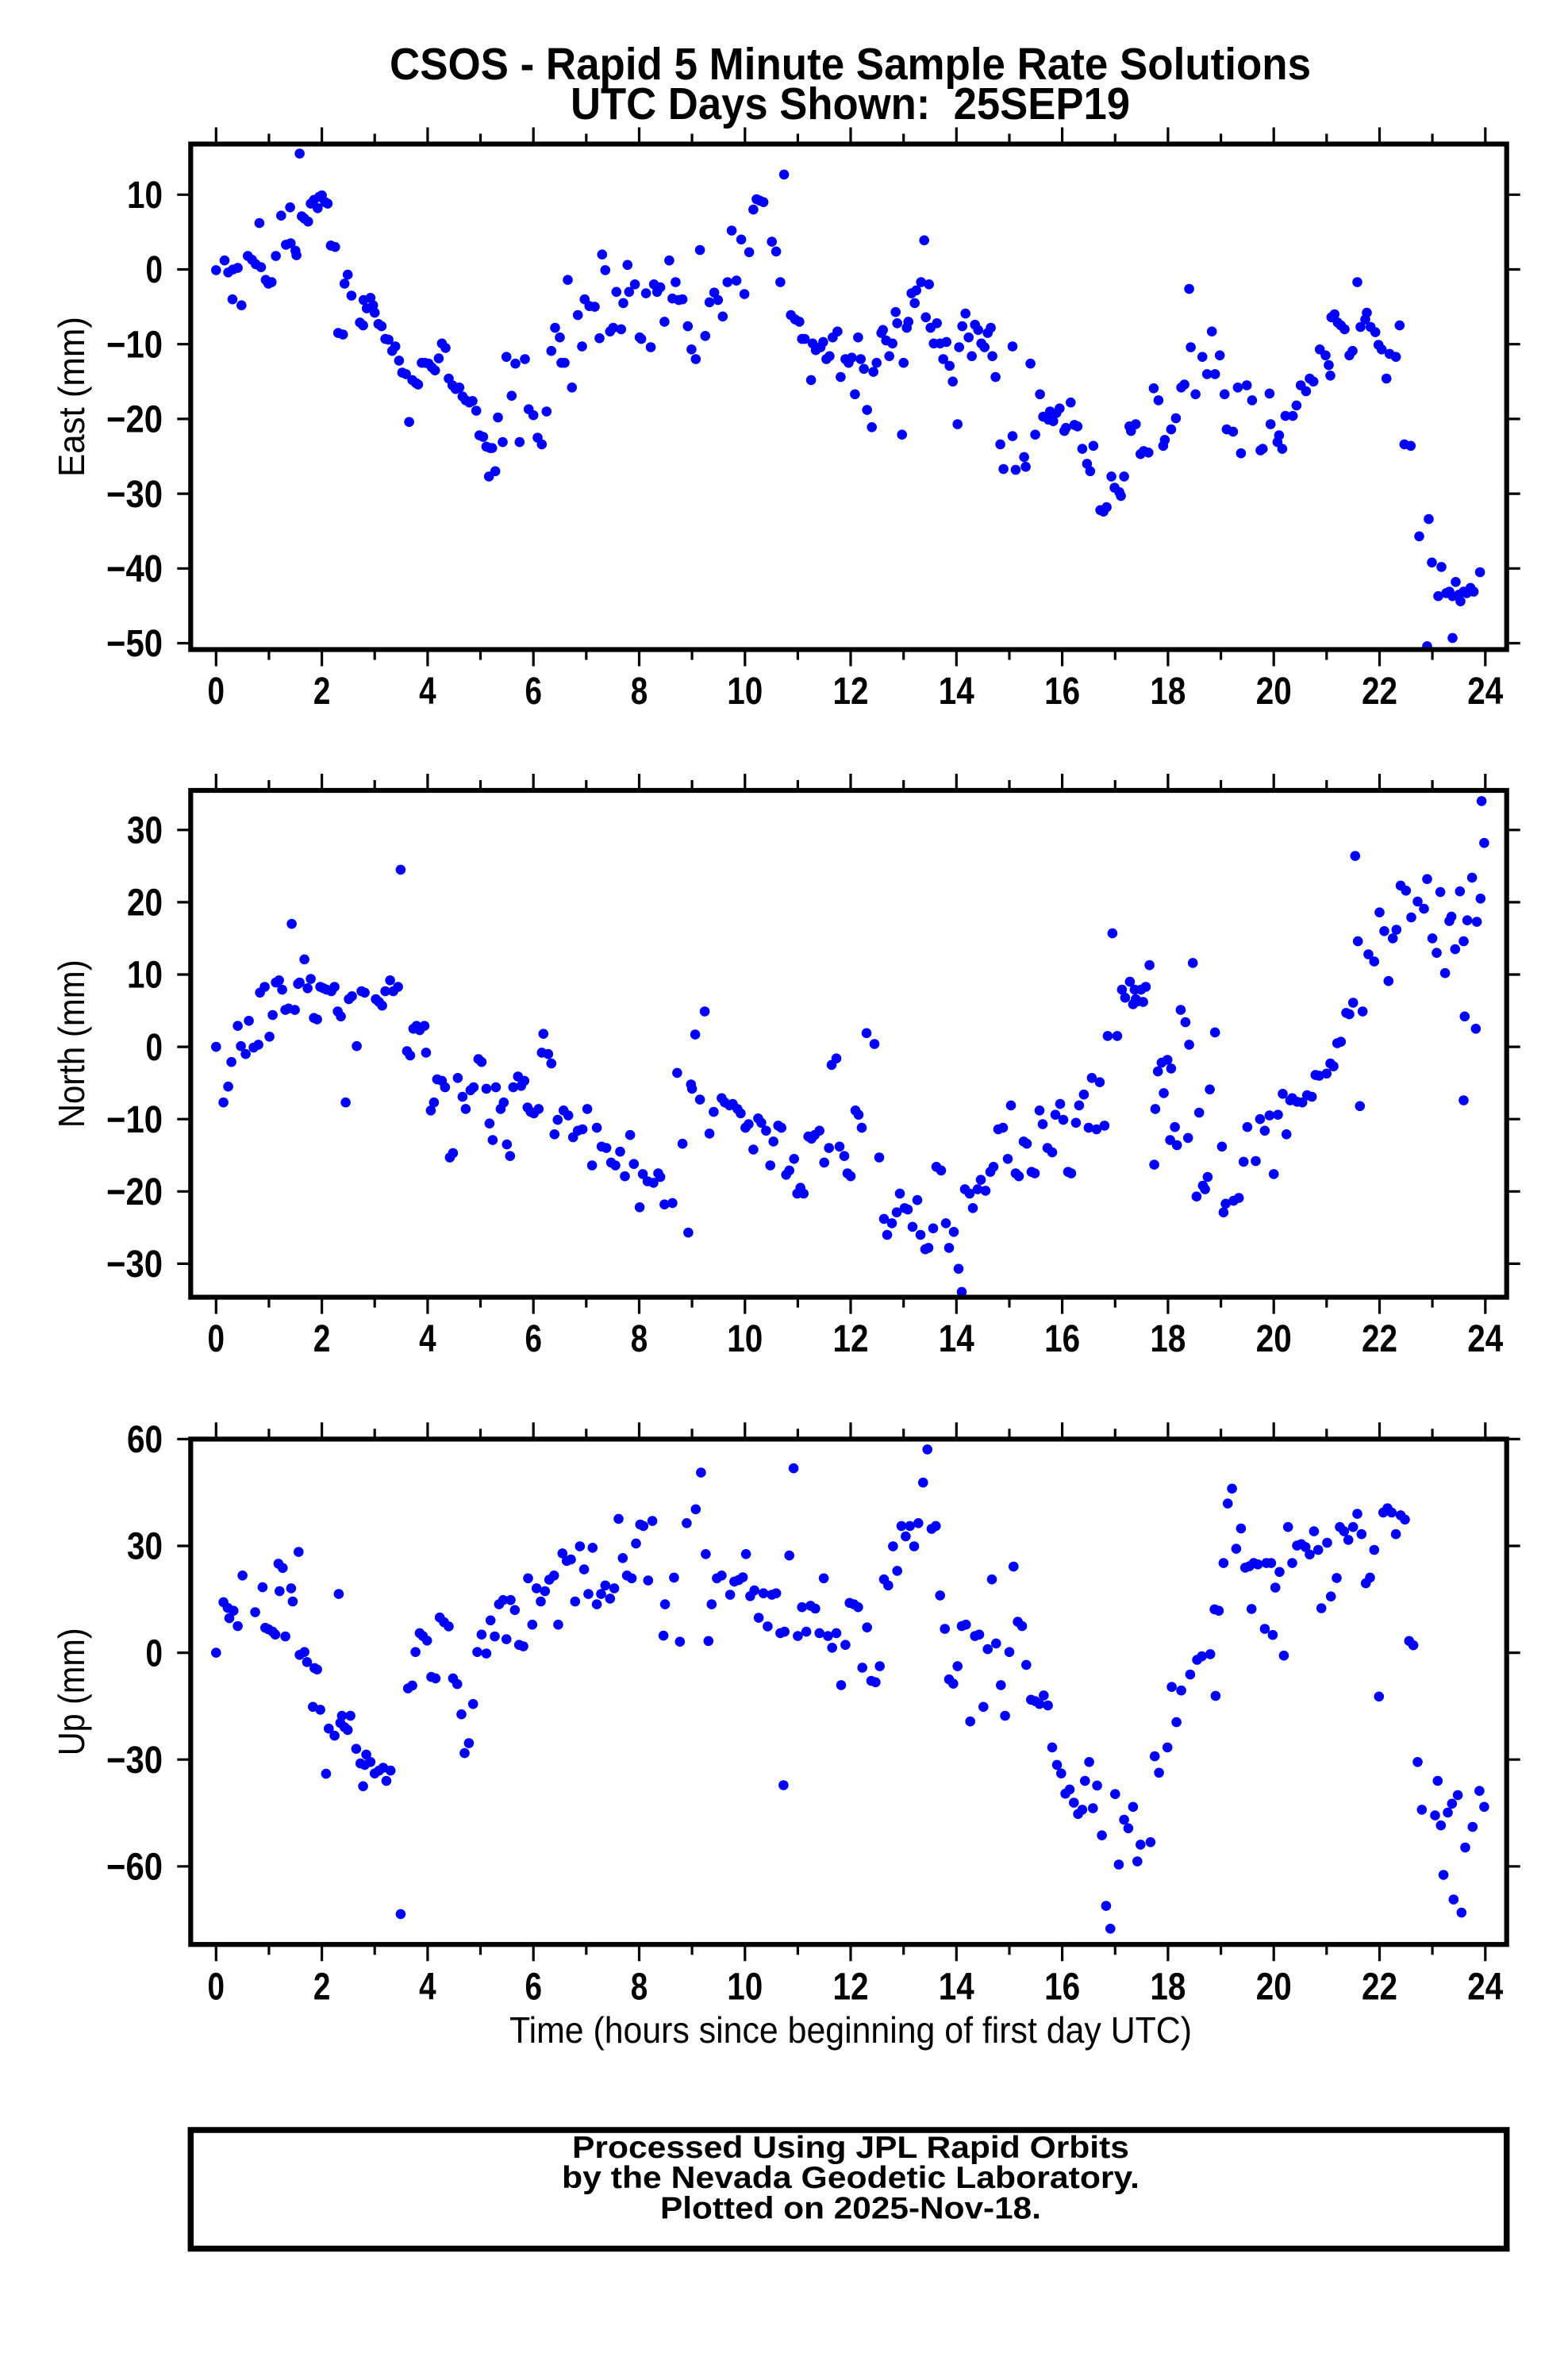  Describe the element at coordinates (71, 397) in the screenshot. I see `svg-text: East (mm)` at that location.